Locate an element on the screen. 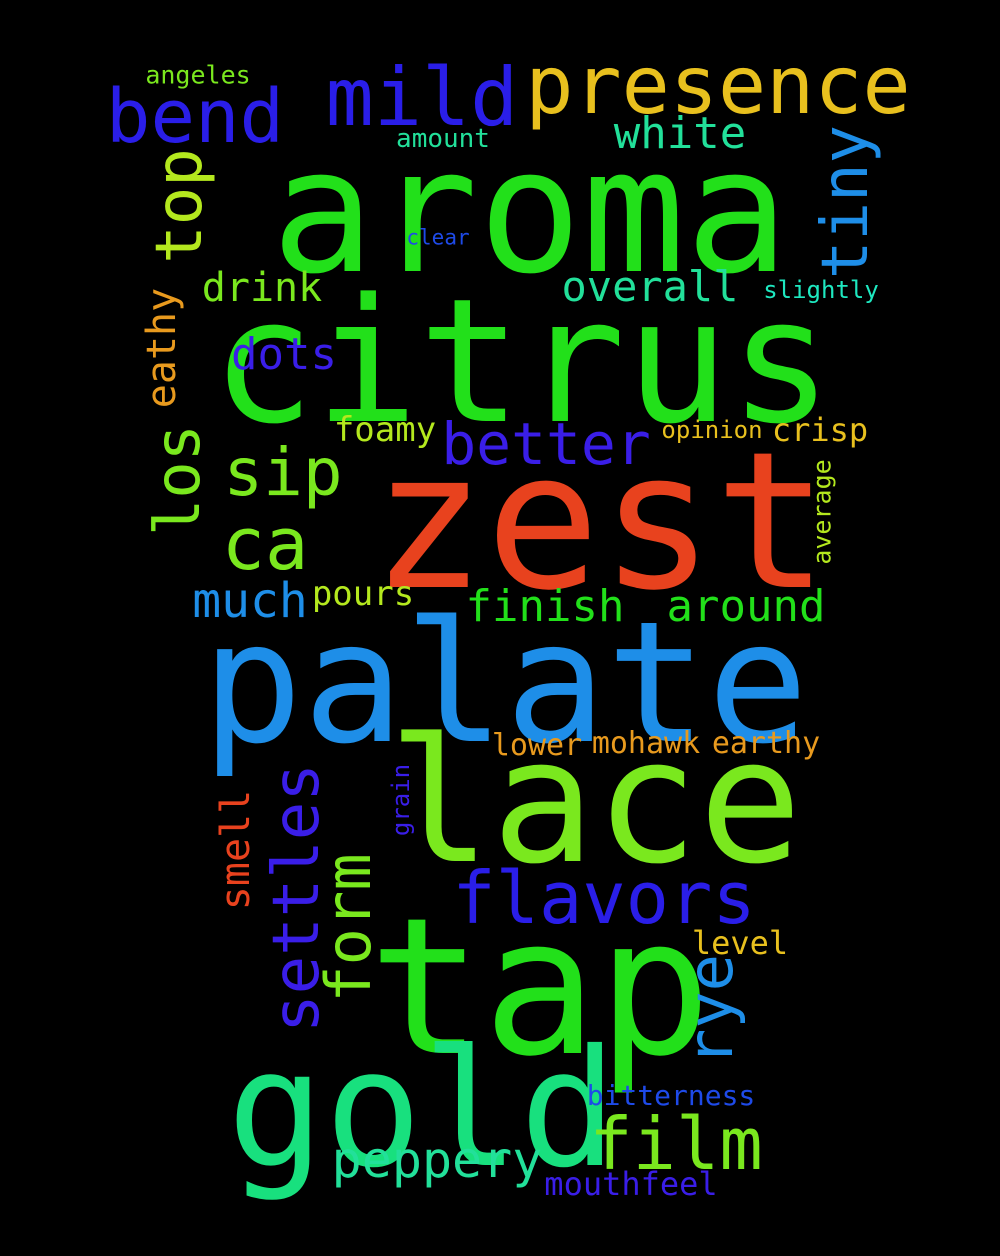 This screenshot has width=1000, height=1256. word-zest: zest is located at coordinates (685, 569).